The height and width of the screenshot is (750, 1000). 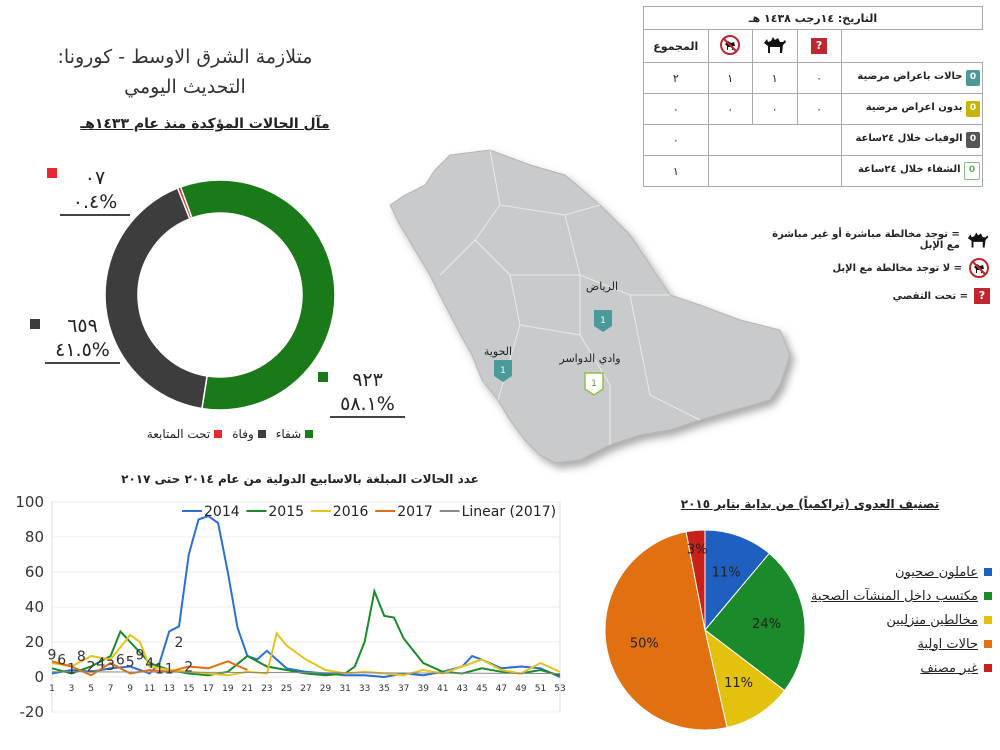 What do you see at coordinates (230, 434) in the screenshot?
I see `donut-legend: شفاء وفاة تحت المتابعة` at bounding box center [230, 434].